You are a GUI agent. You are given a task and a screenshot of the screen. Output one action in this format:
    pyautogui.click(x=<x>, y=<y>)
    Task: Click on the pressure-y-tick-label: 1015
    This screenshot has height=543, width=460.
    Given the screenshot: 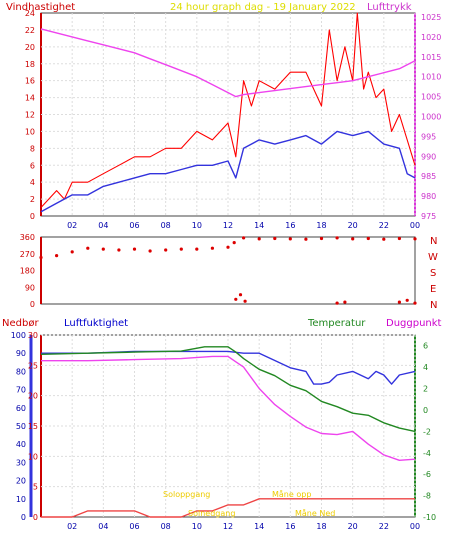 What is the action you would take?
    pyautogui.click(x=431, y=57)
    